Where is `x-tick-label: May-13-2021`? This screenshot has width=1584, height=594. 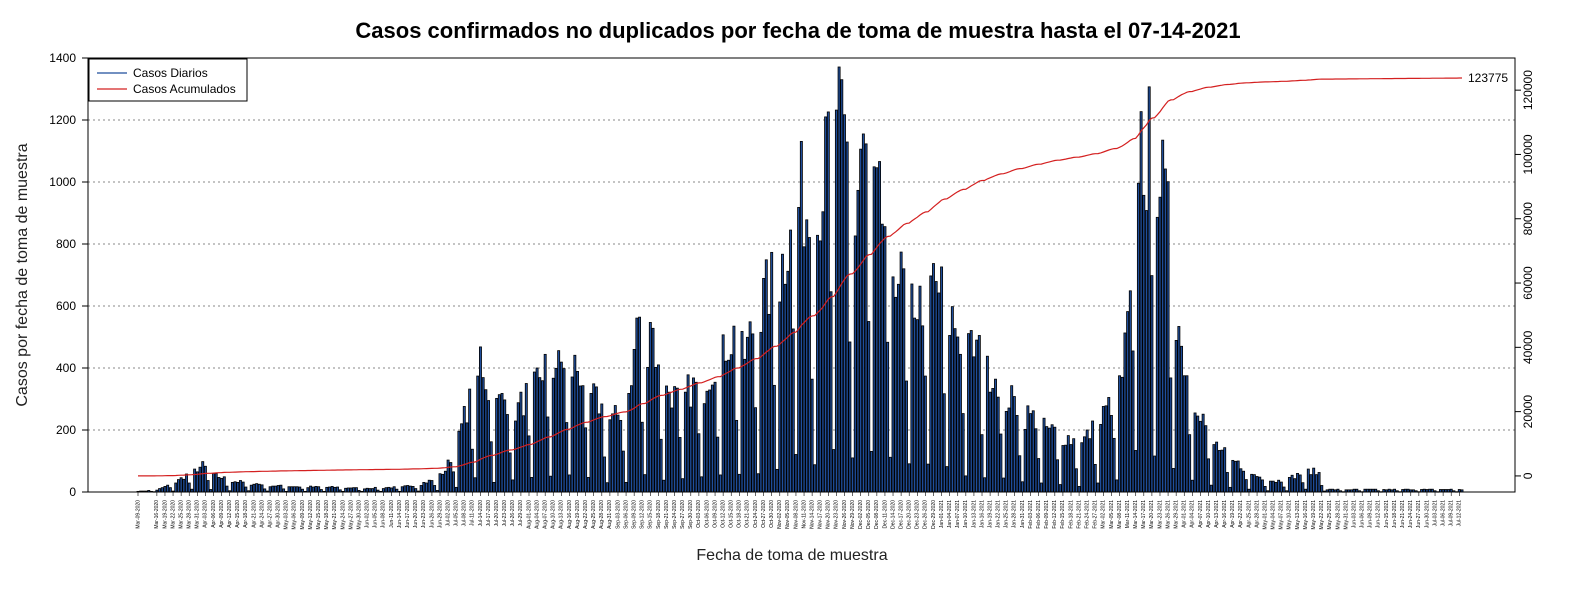
x-tick-label: May-13-2021 is located at coordinates (1298, 515).